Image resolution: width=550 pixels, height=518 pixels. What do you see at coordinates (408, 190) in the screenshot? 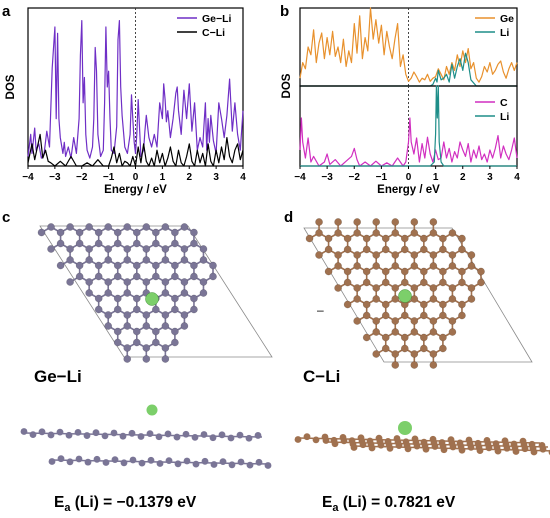
I see `x-axis-label: Energy / eV` at bounding box center [408, 190].